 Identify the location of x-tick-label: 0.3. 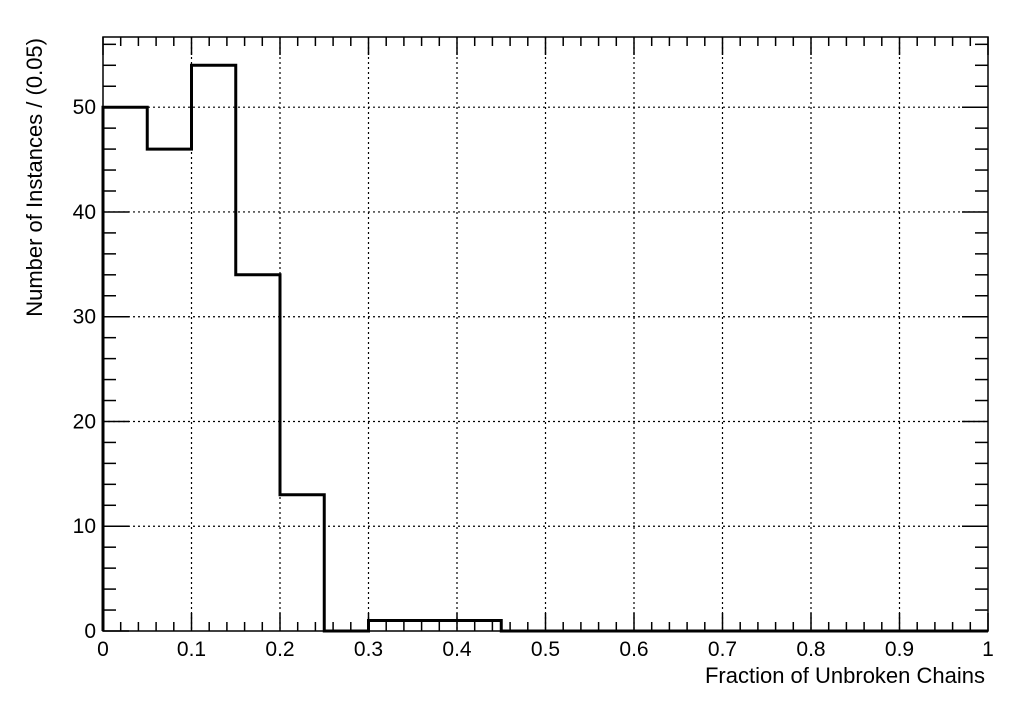
(368, 649).